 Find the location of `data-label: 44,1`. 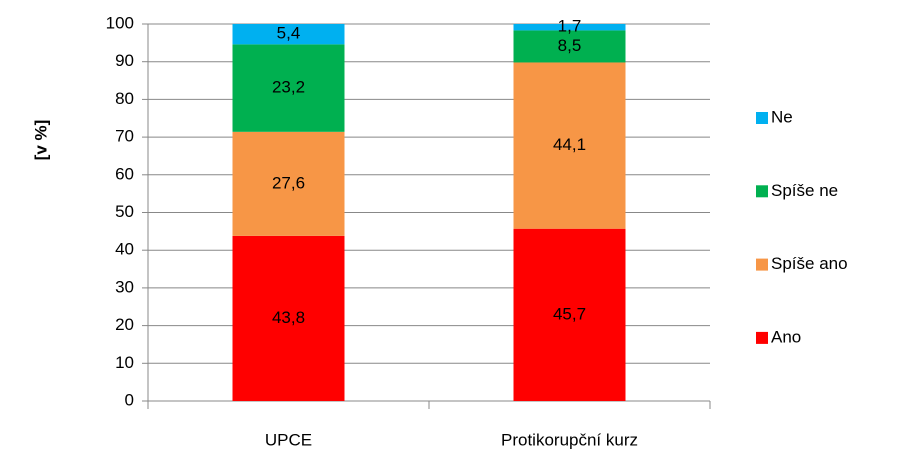

data-label: 44,1 is located at coordinates (569, 144).